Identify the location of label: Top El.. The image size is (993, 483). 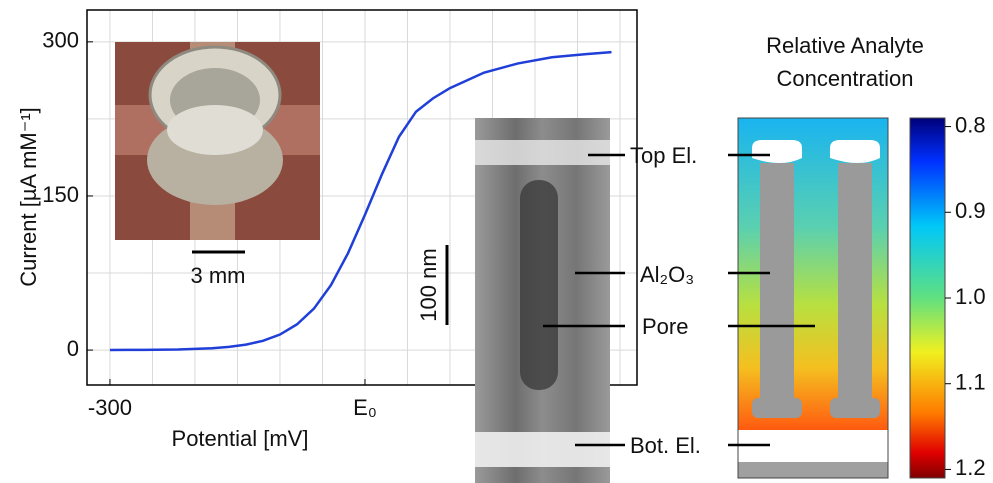
(663, 155).